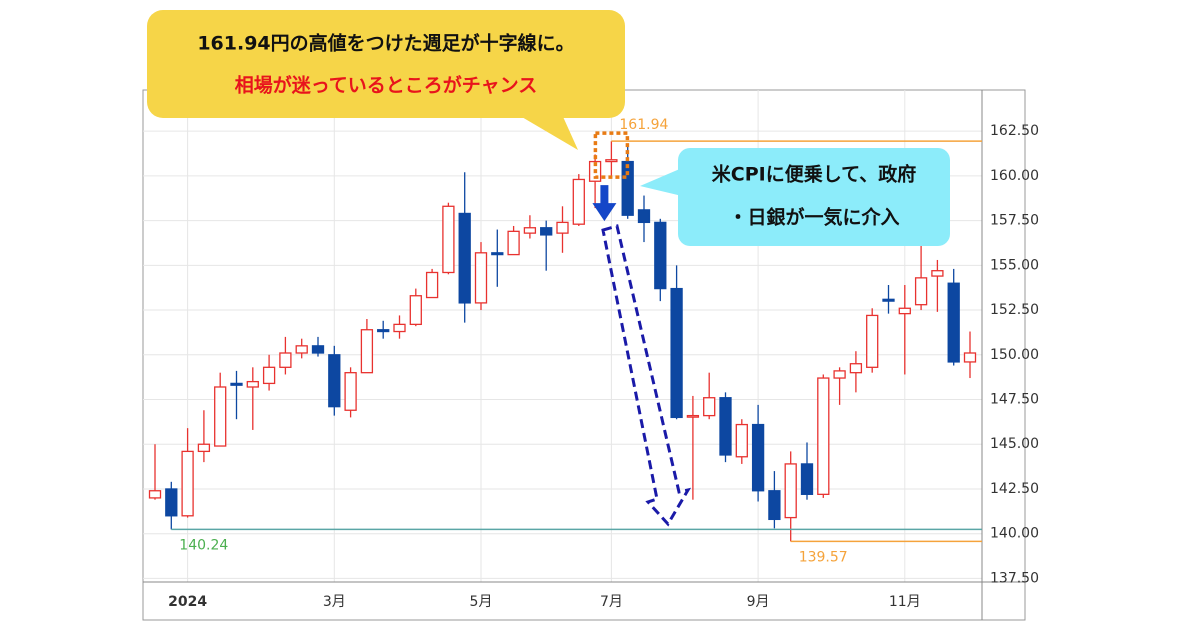 Image resolution: width=1200 pixels, height=634 pixels. I want to click on callout-text: 161.94円の高値をつけた週足が十字線に。, so click(385, 43).